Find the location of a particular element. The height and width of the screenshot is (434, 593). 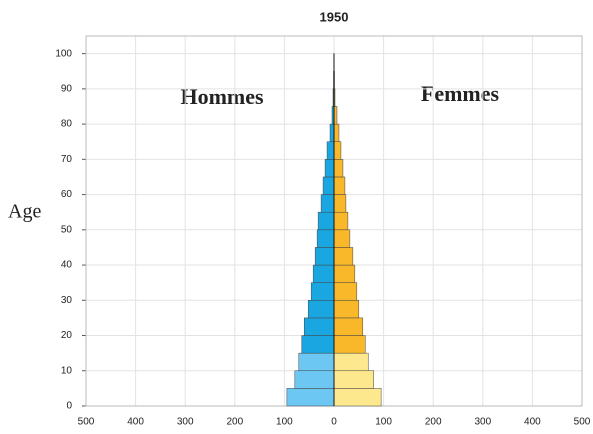

y-tick-label: 30 is located at coordinates (67, 300).